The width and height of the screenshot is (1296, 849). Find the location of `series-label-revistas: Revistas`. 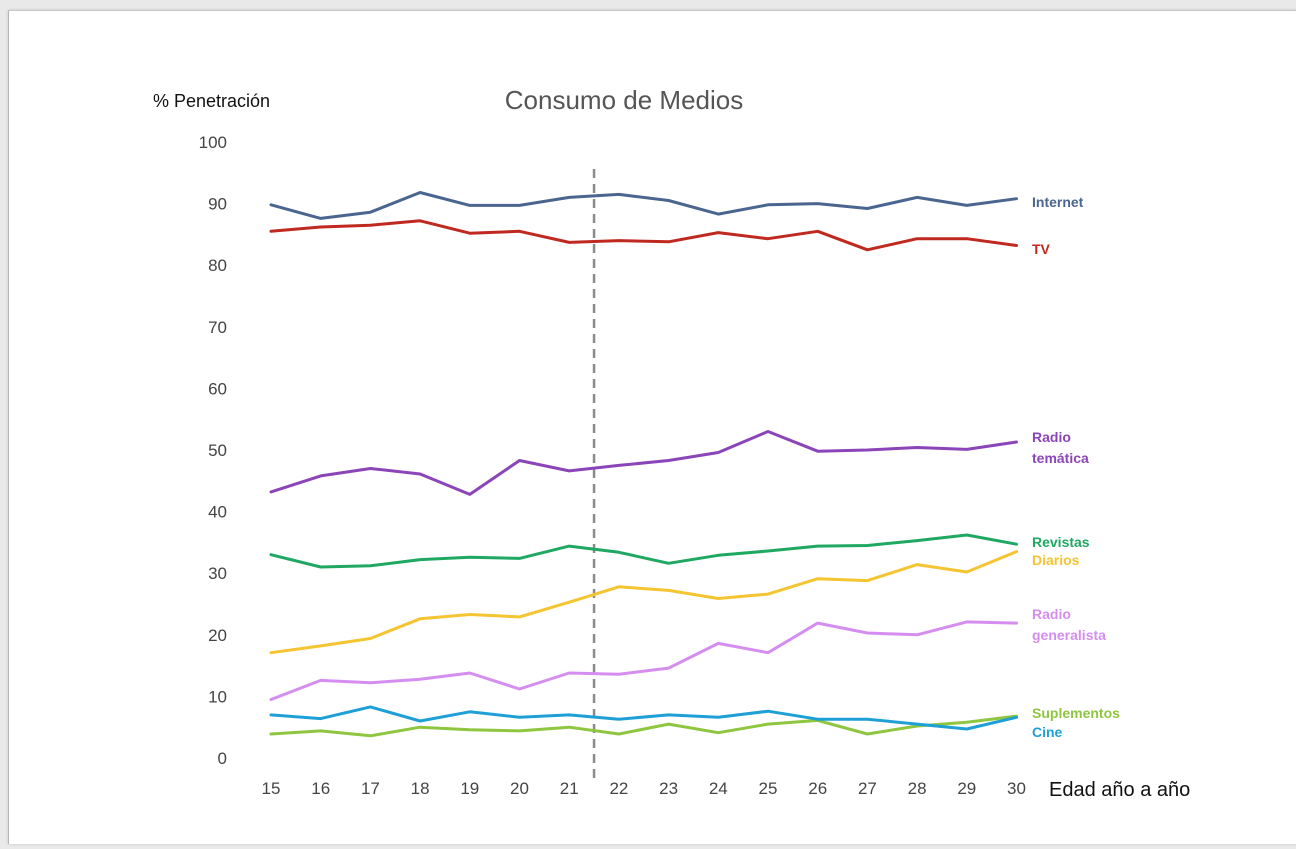

series-label-revistas: Revistas is located at coordinates (1061, 542).